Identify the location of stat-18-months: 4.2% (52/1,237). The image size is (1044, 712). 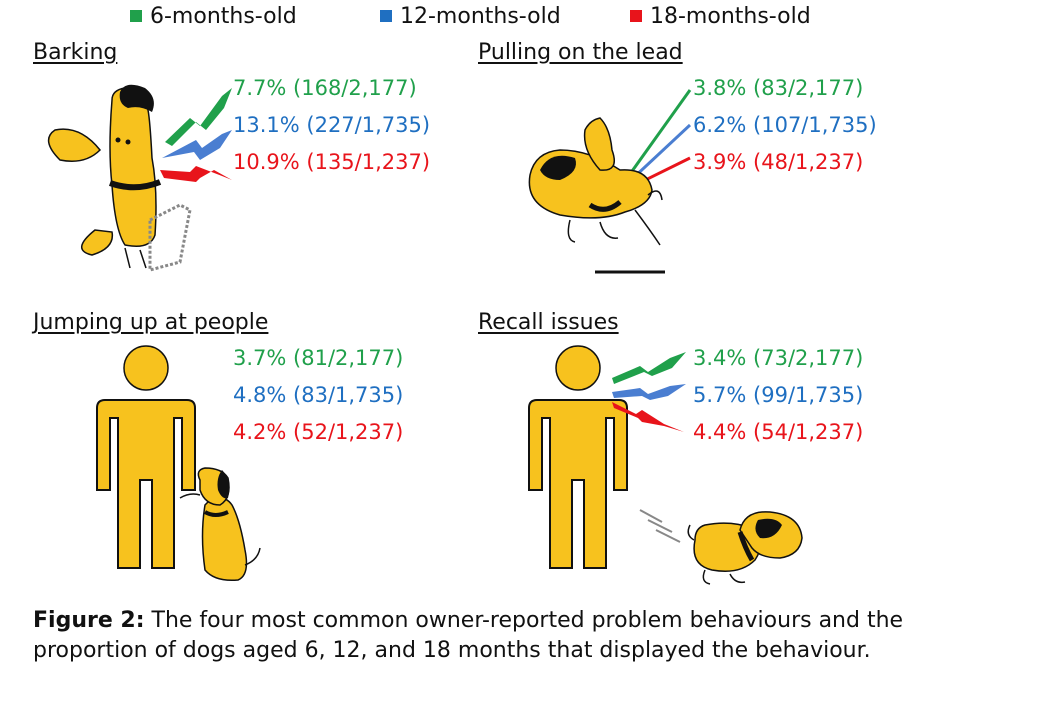
(318, 432).